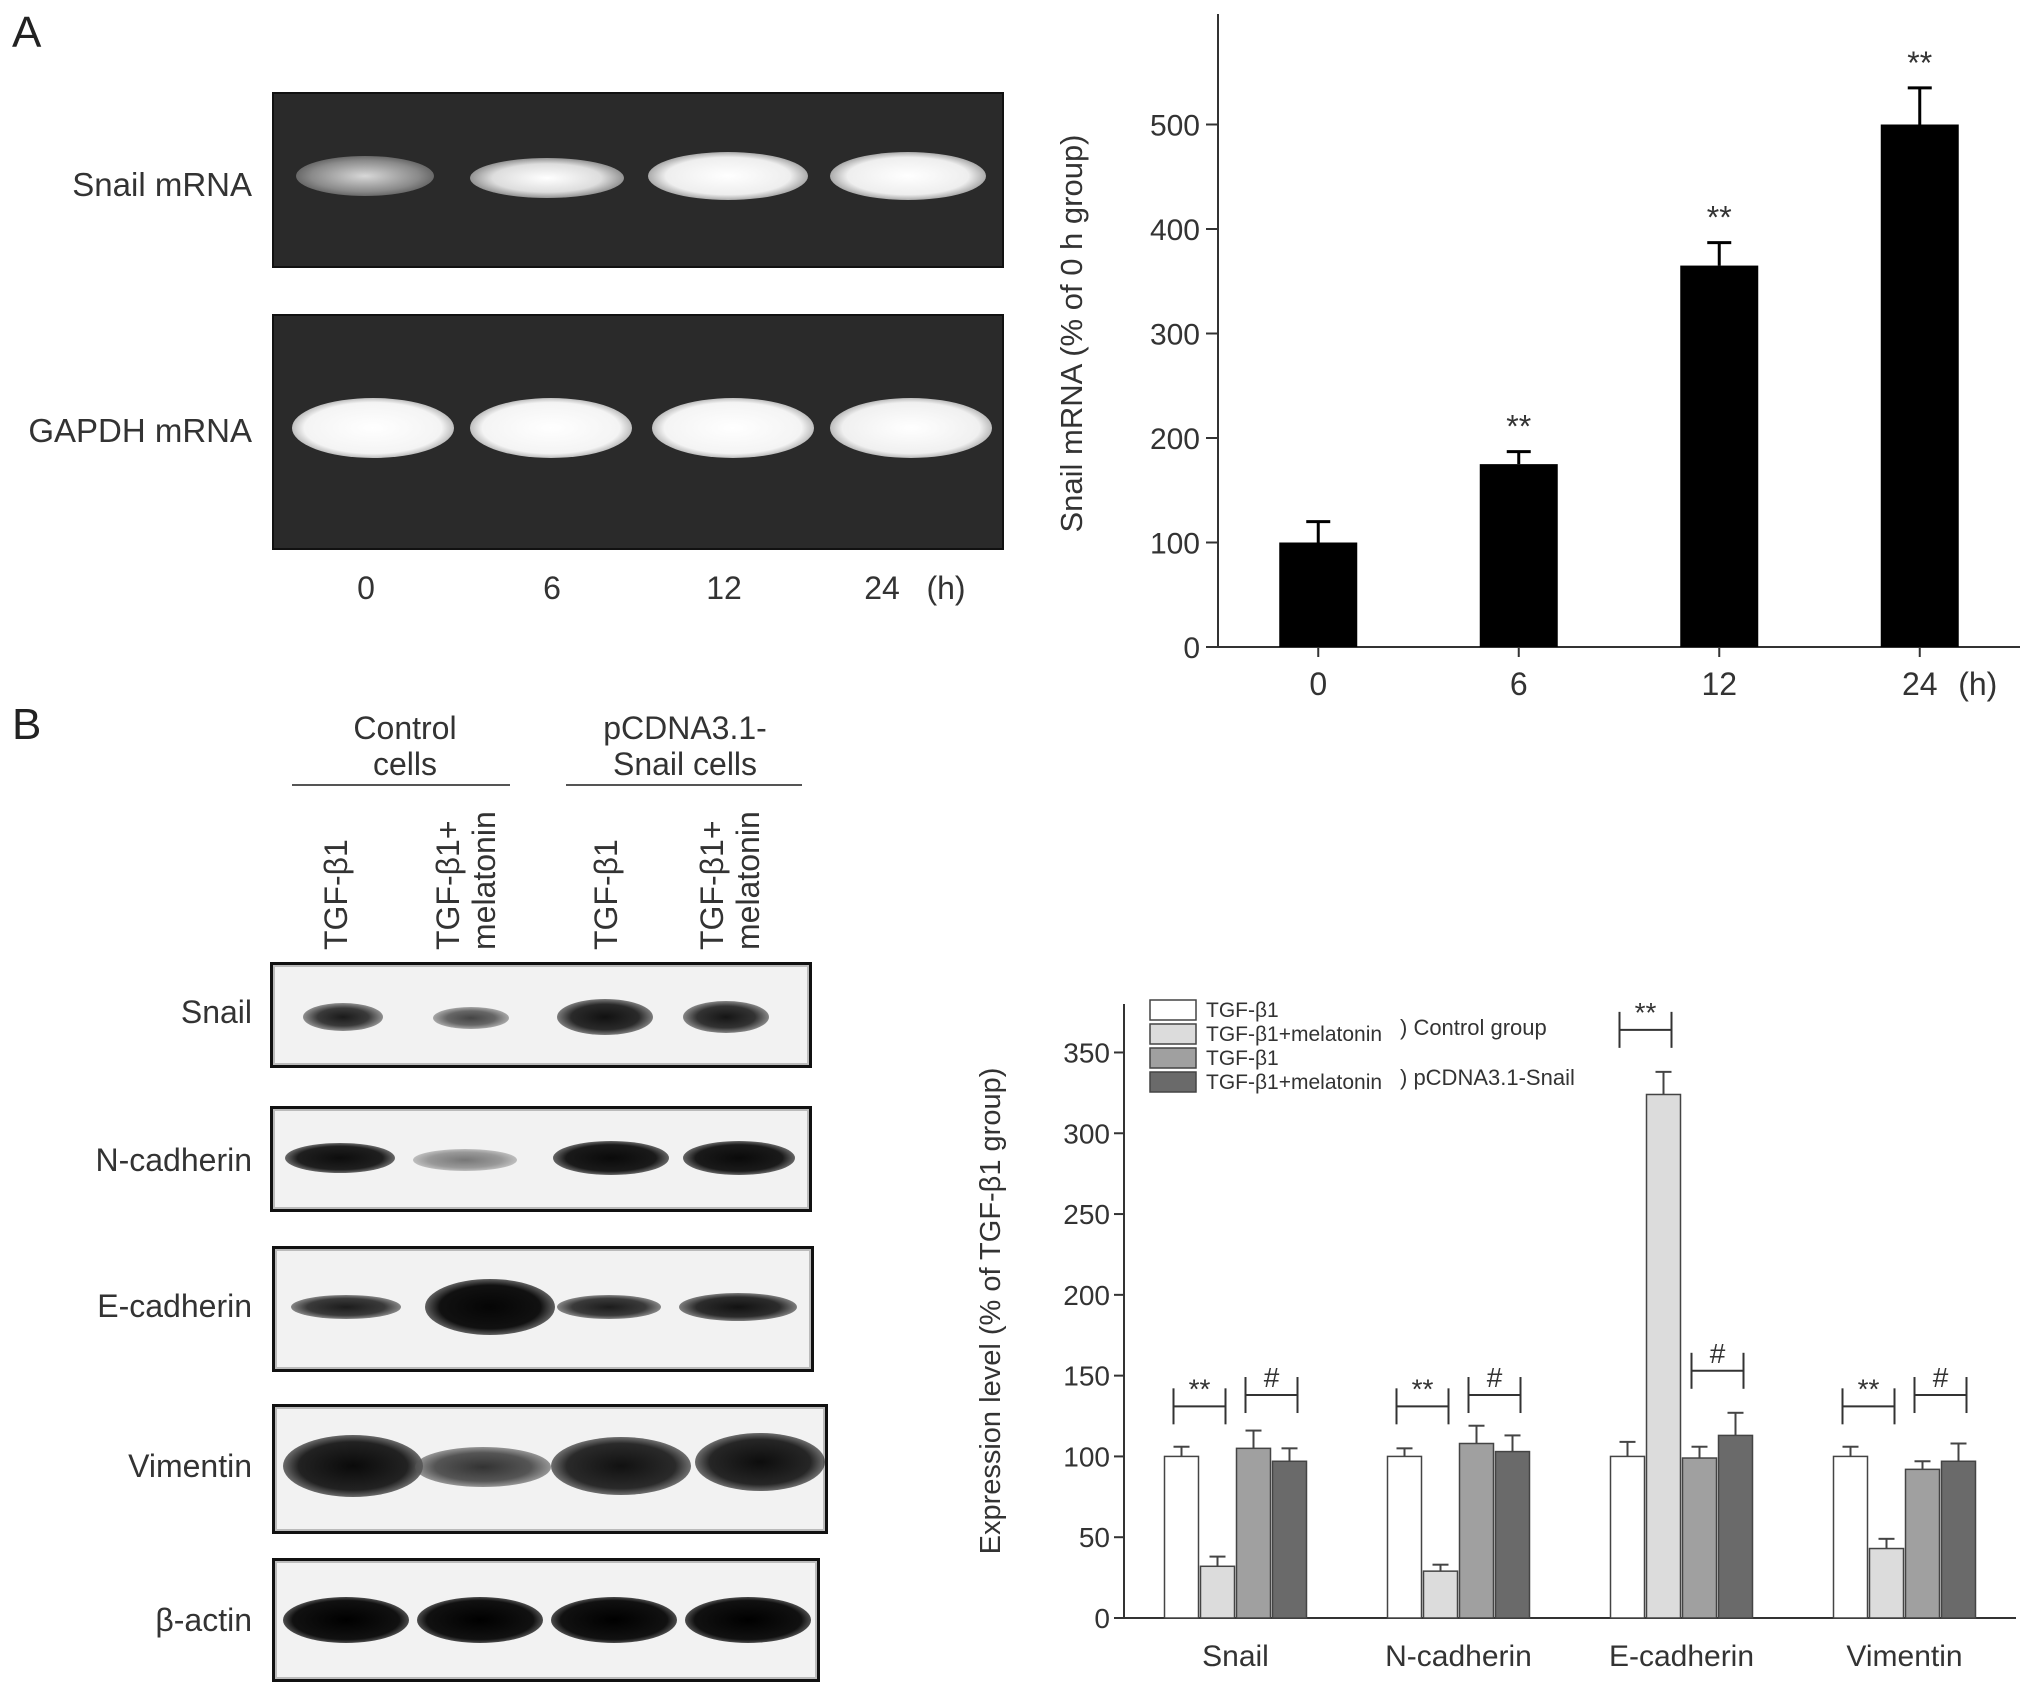 The image size is (2031, 1687). I want to click on blot-group-label: pCDNA3.1- Snail cells, so click(685, 746).